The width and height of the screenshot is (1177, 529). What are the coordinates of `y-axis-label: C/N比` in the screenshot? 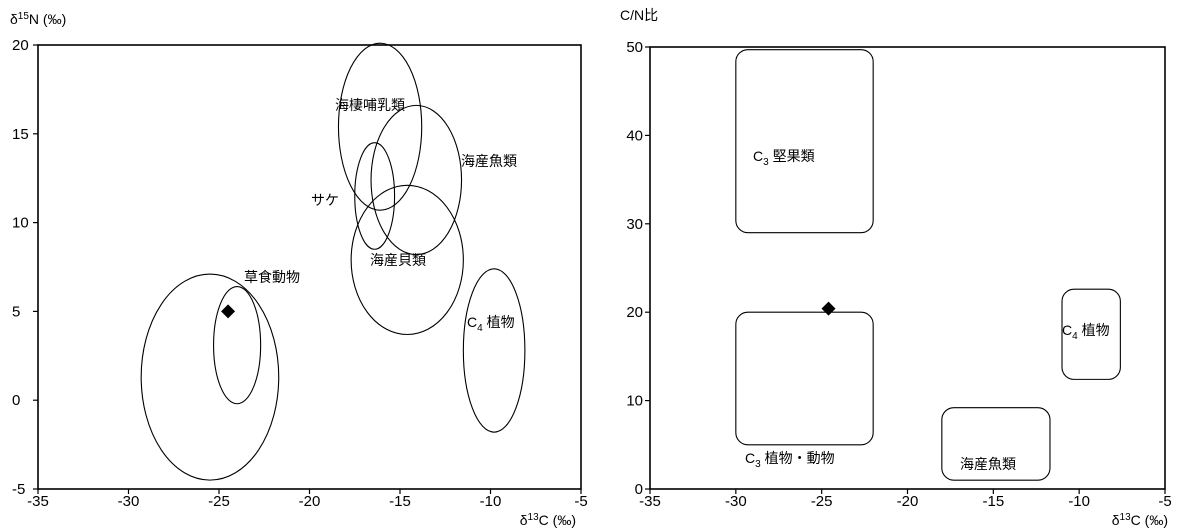 It's located at (639, 15).